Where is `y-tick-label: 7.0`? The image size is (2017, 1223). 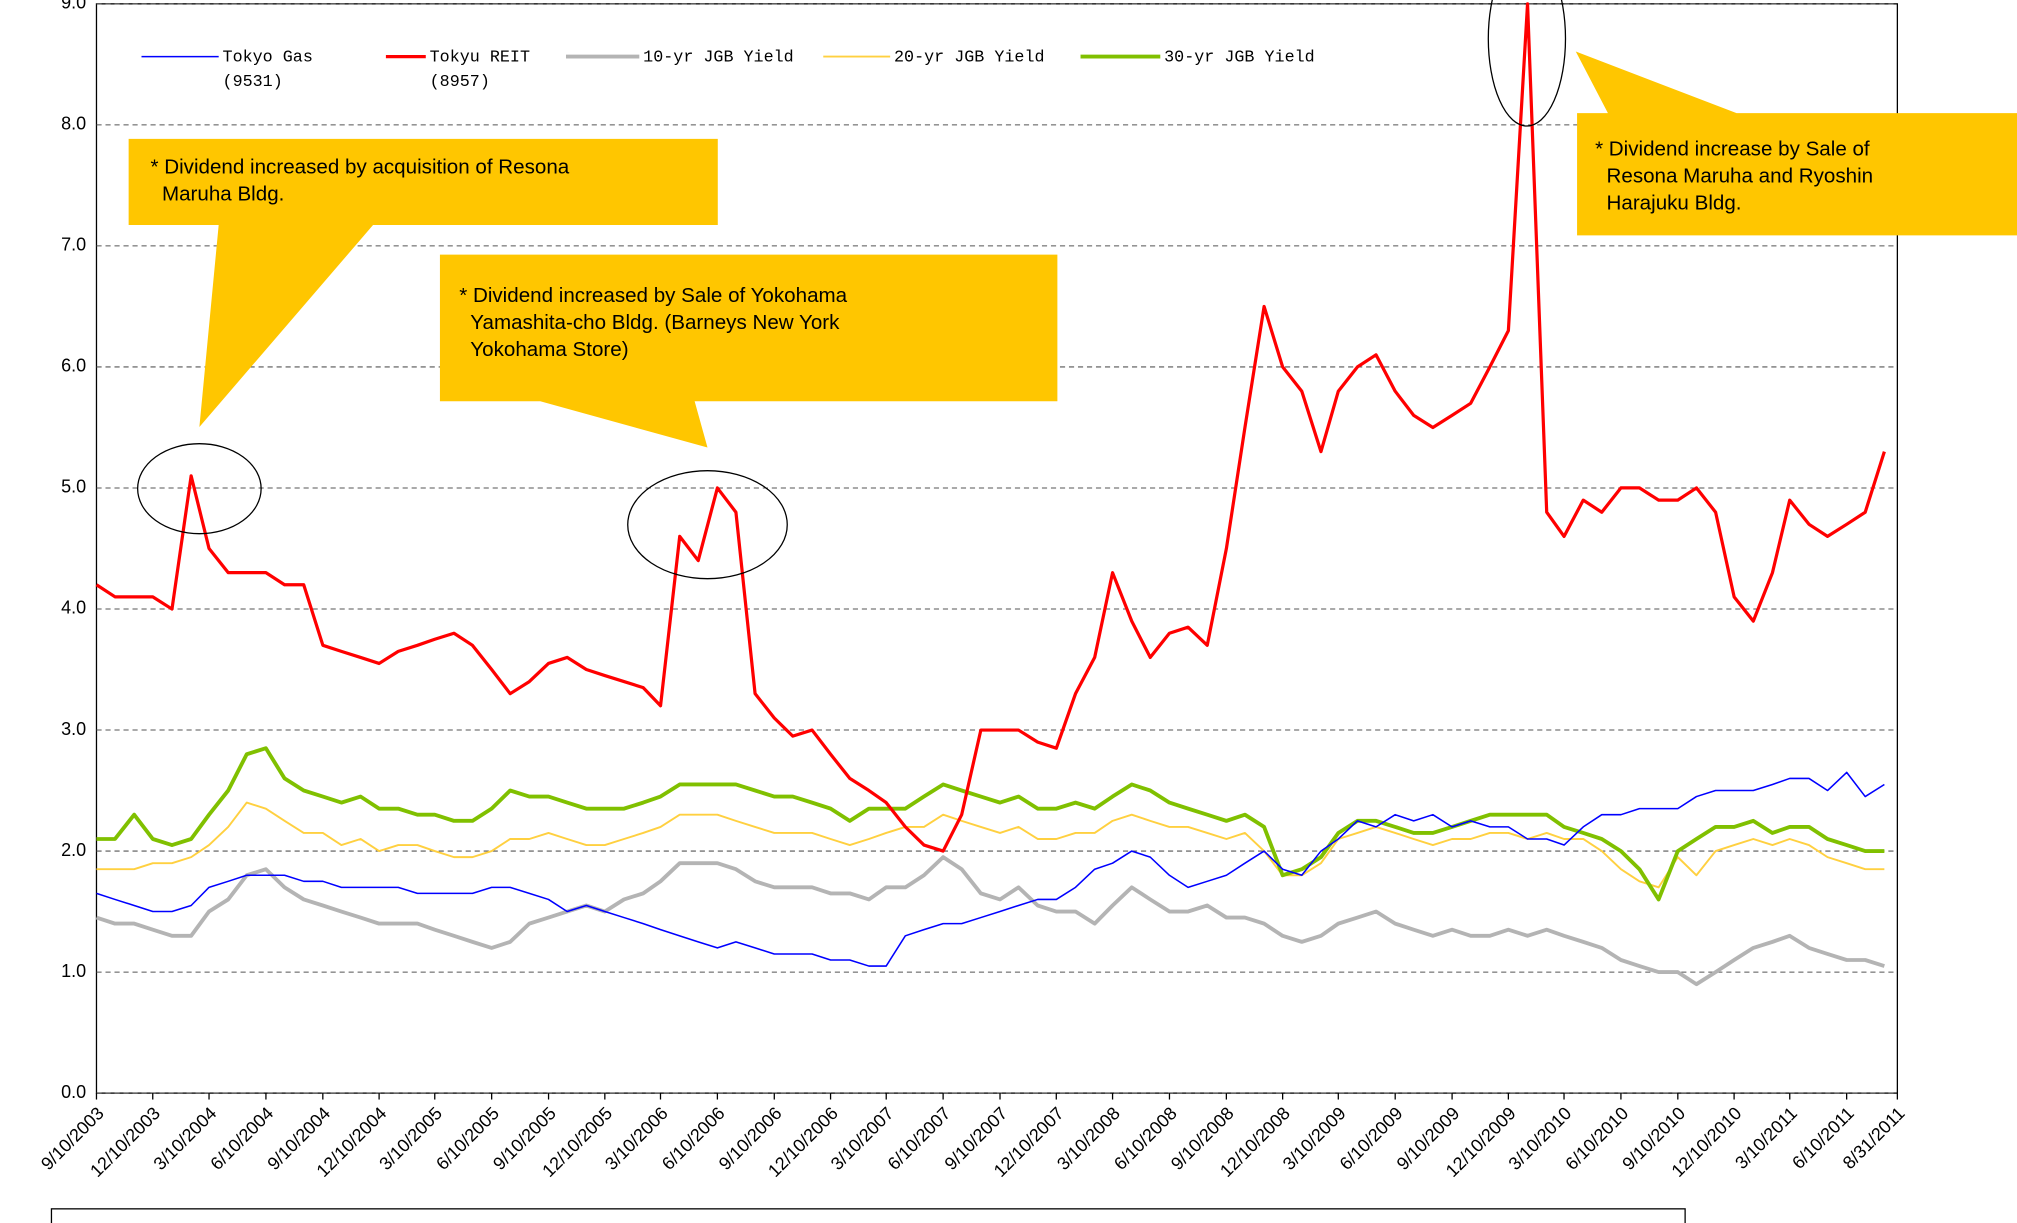
y-tick-label: 7.0 is located at coordinates (73, 245).